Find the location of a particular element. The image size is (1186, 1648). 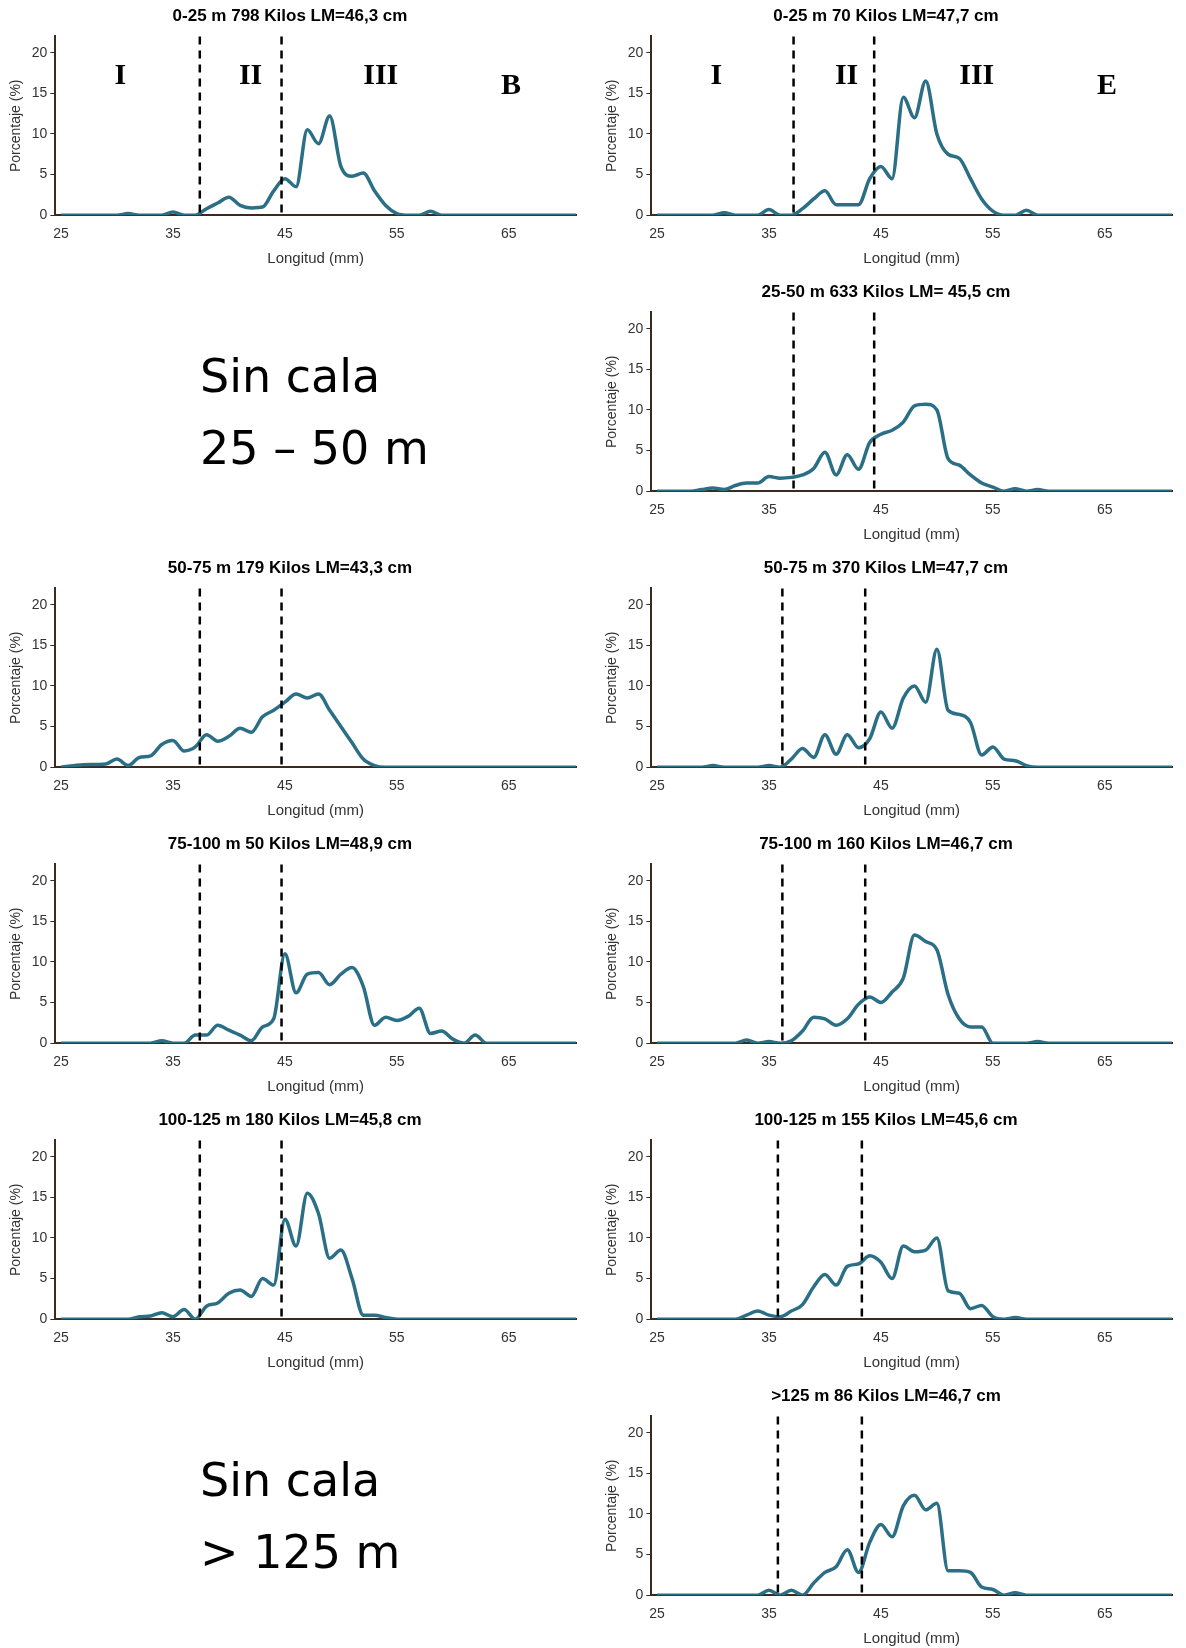

chart-title: 50-75 m 179 Kilos LM=43,3 cm is located at coordinates (290, 567).